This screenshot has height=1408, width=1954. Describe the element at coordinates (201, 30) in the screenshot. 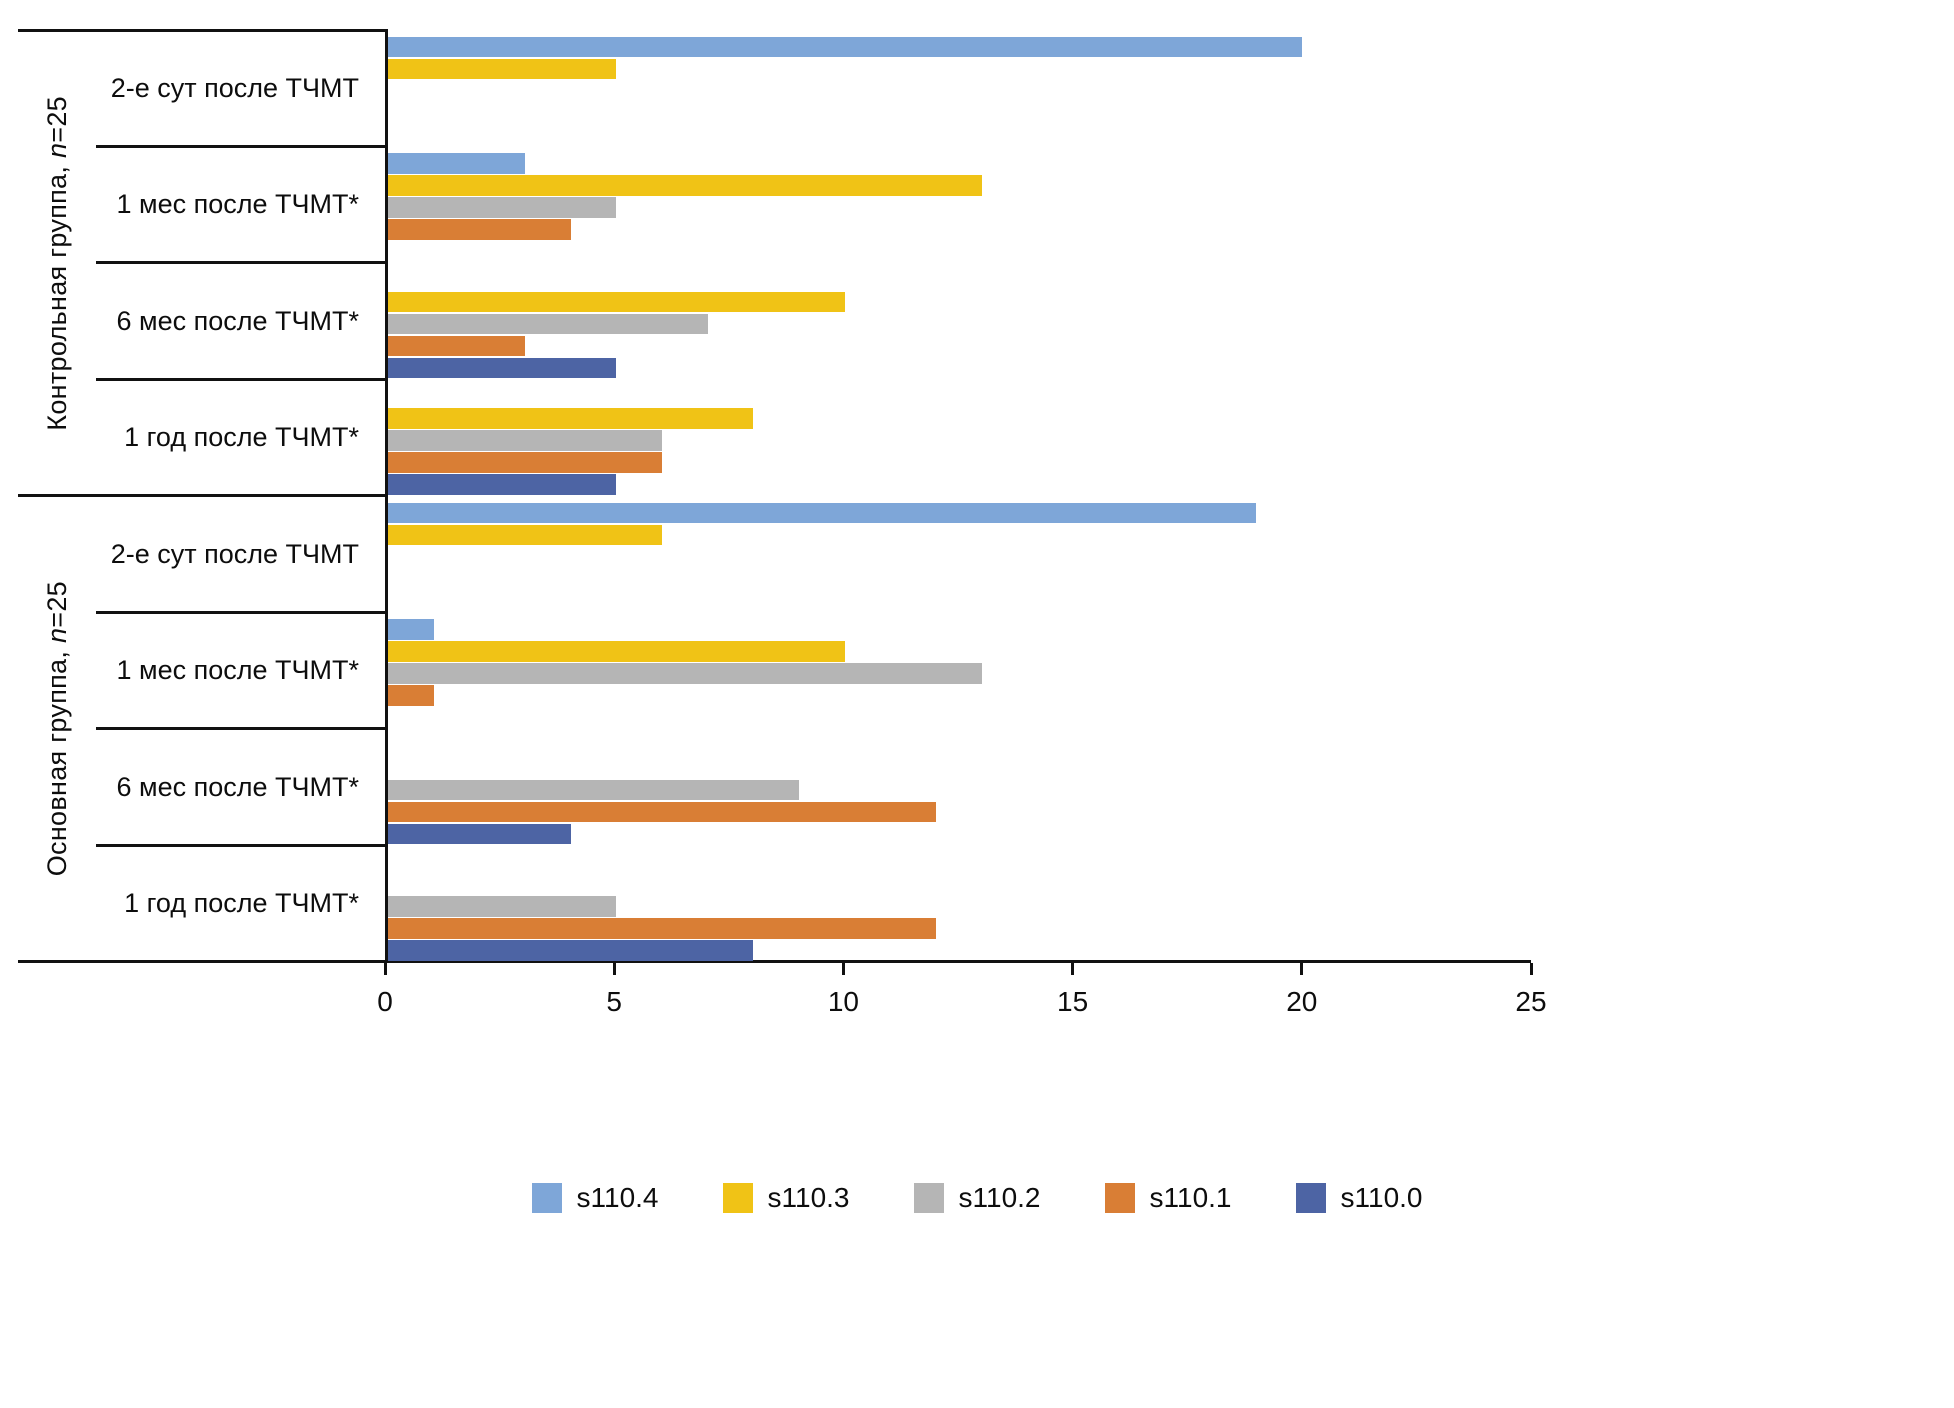

I see `top-border-line` at that location.